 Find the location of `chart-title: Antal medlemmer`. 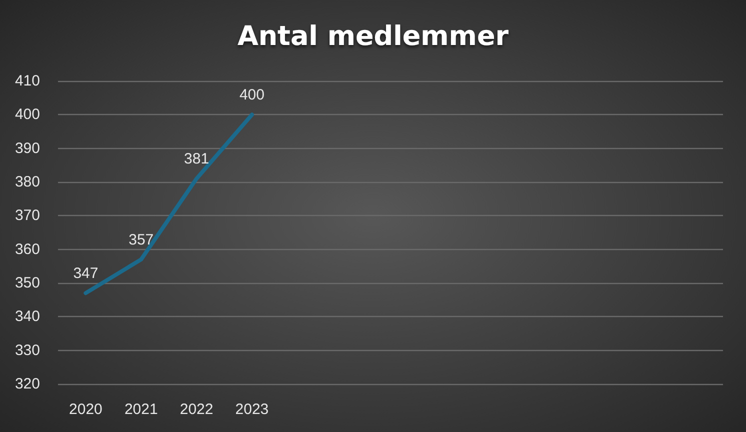

chart-title: Antal medlemmer is located at coordinates (373, 36).